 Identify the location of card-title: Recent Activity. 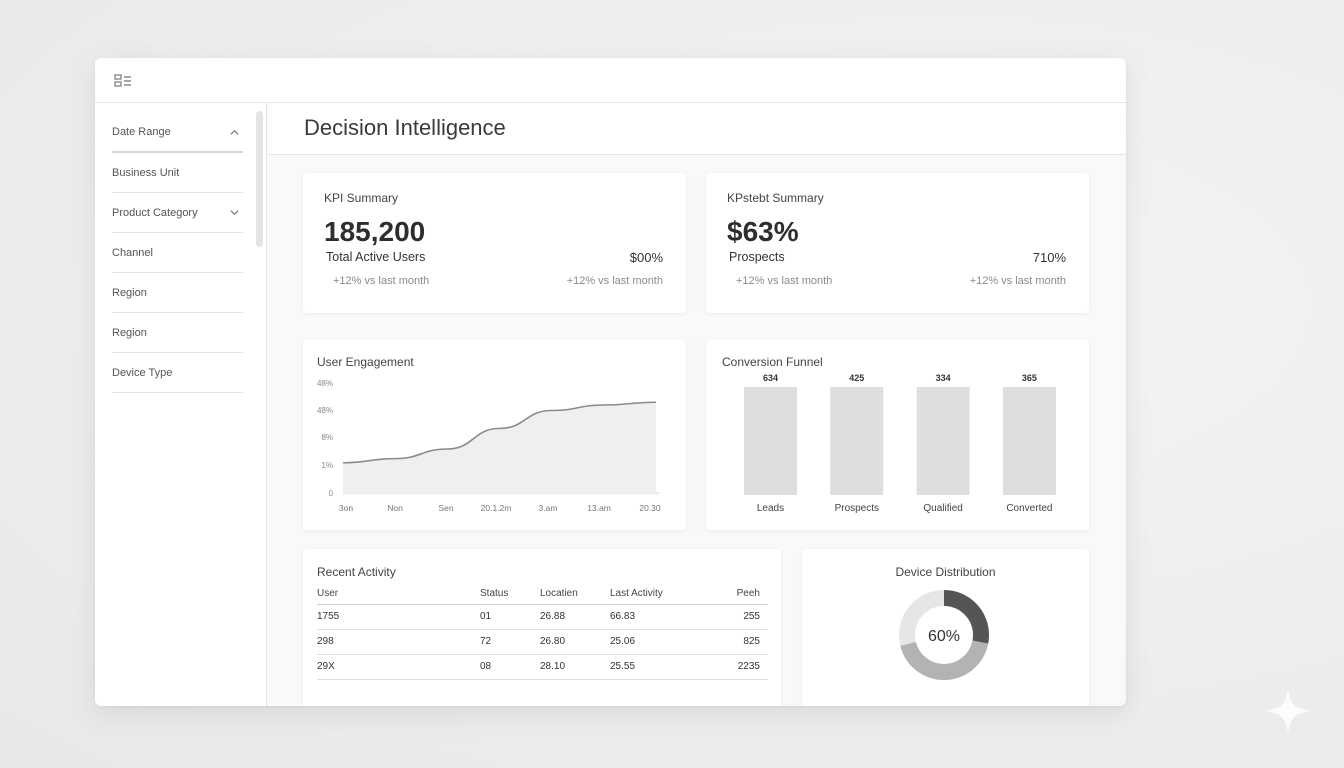
(356, 572).